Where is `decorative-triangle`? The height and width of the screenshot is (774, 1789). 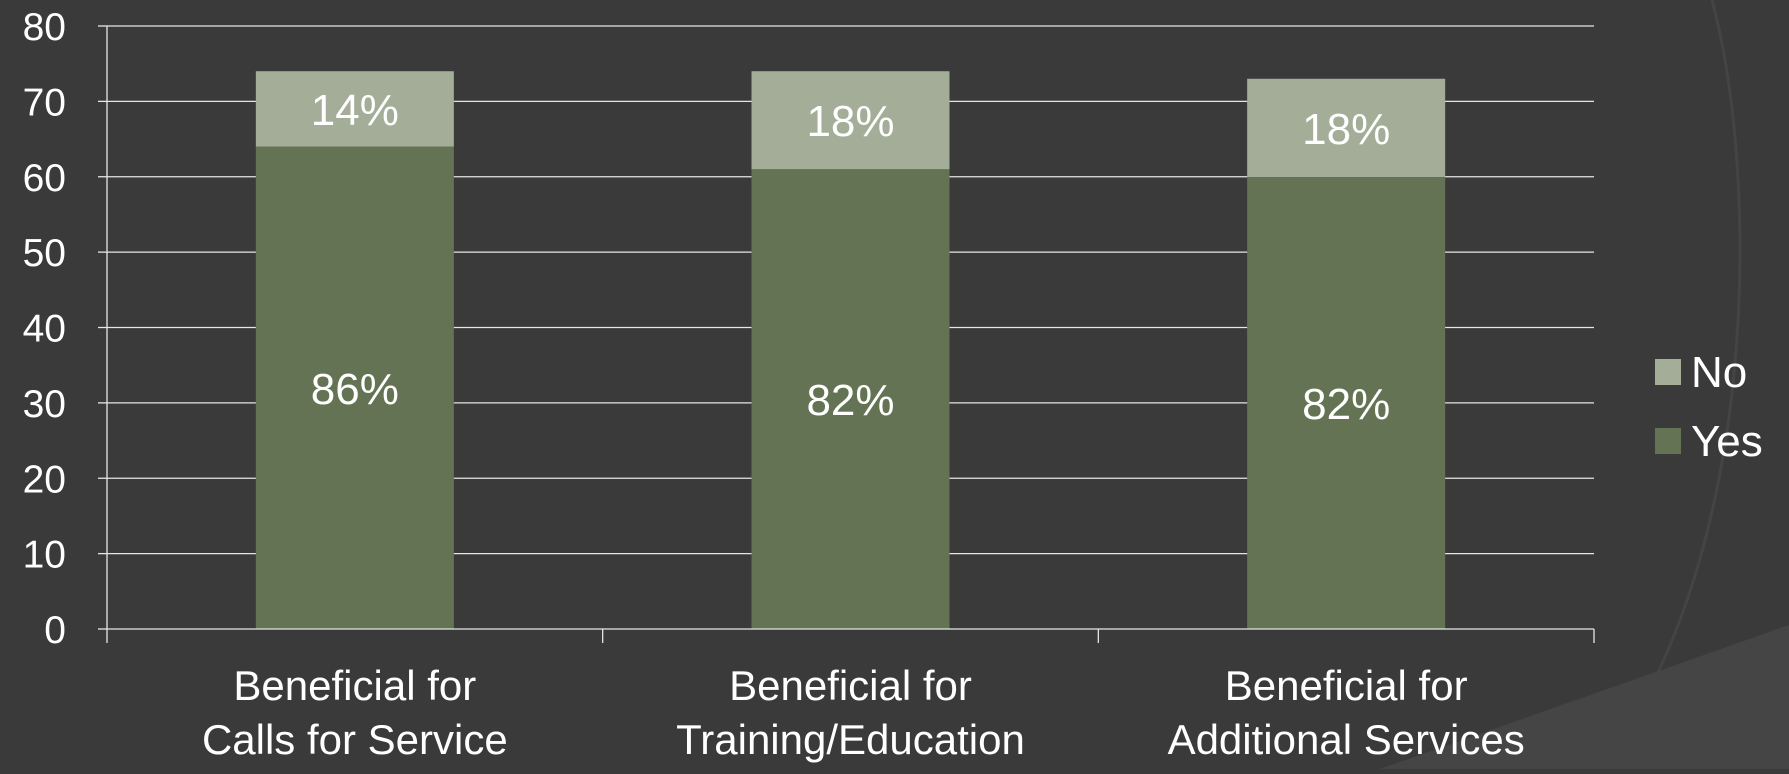 decorative-triangle is located at coordinates (1584, 697).